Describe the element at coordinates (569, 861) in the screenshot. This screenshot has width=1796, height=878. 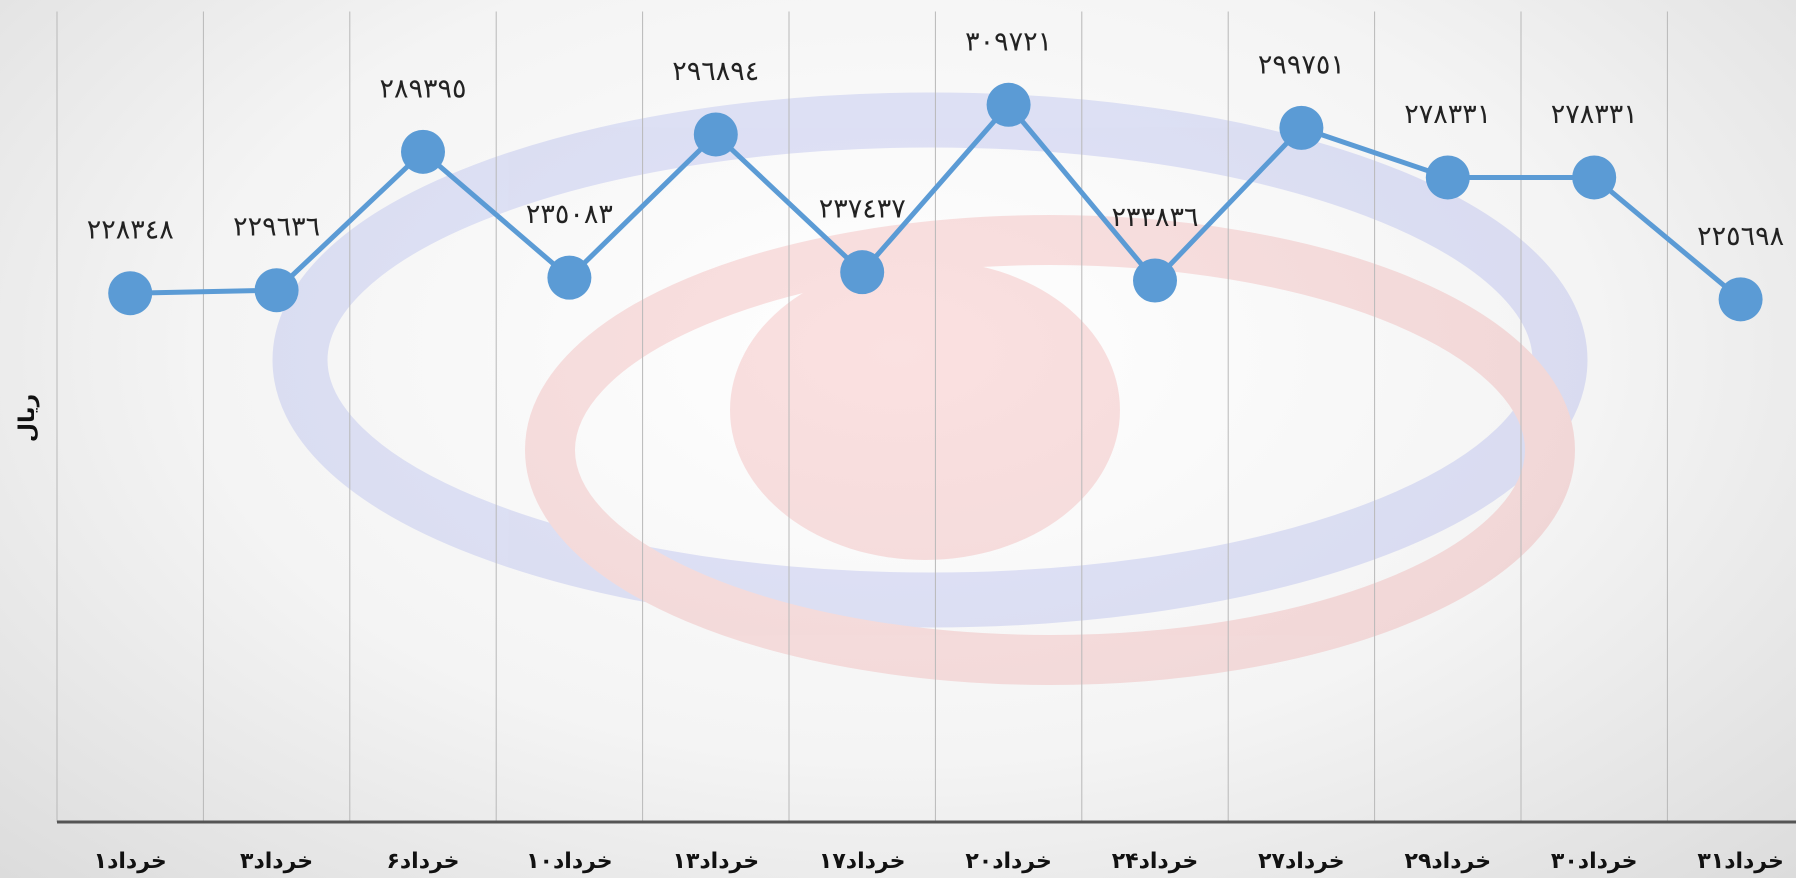
I see `x-tick-label: ۱۰خرداد` at that location.